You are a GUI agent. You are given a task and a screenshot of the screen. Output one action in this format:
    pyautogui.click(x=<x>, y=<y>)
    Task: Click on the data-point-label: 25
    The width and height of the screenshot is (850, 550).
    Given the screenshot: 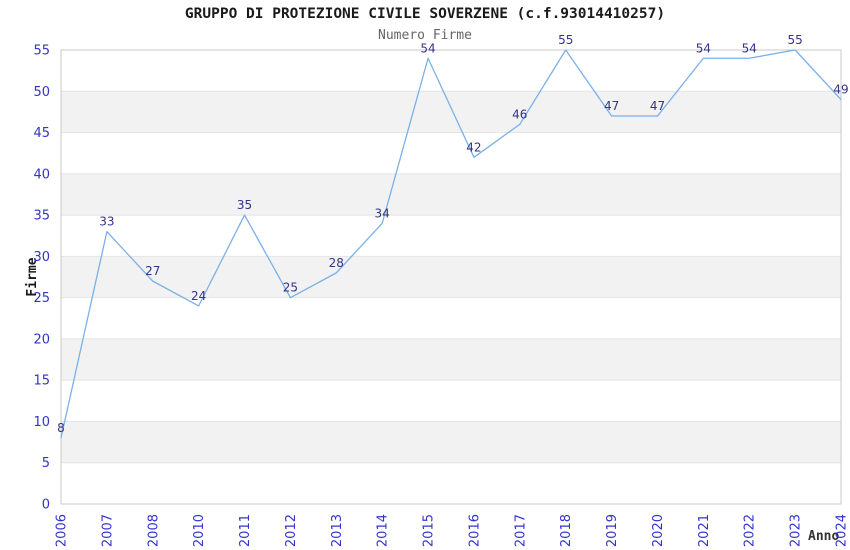 What is the action you would take?
    pyautogui.click(x=290, y=288)
    